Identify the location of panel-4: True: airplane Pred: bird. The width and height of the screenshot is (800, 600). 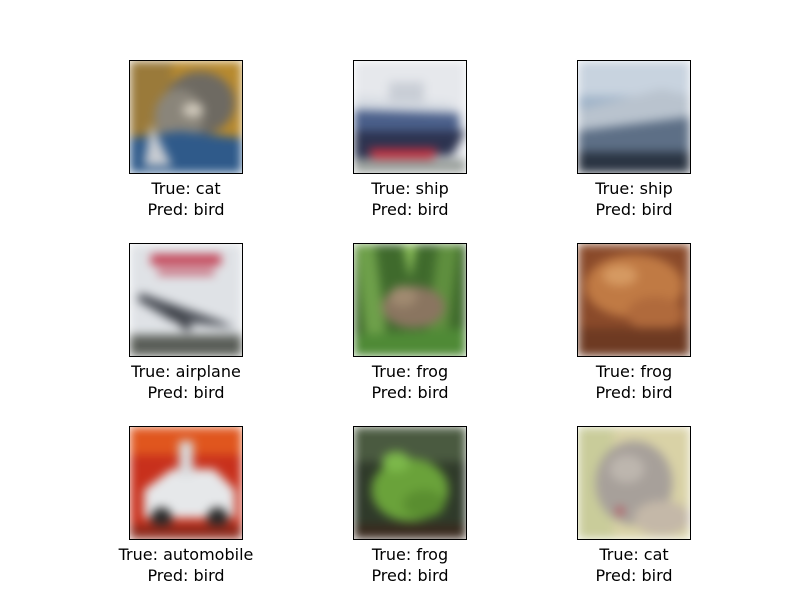
(185, 328).